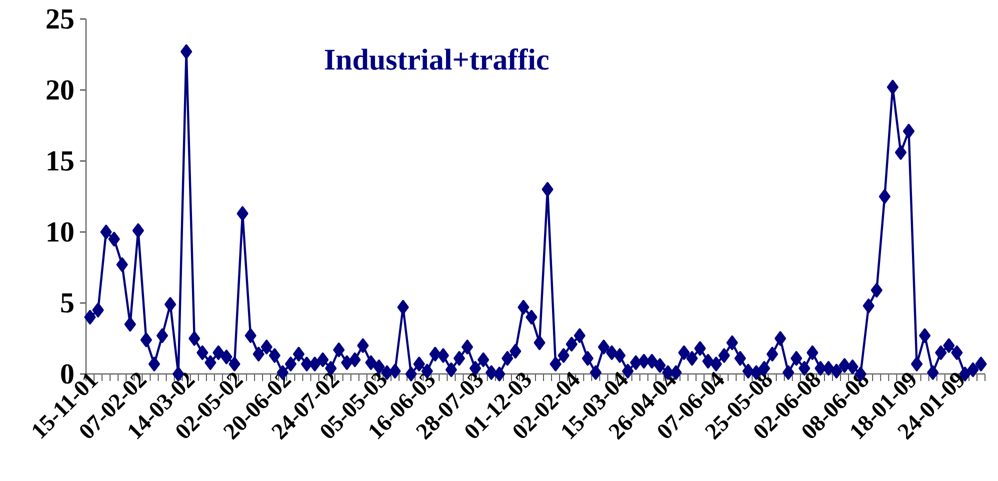  Describe the element at coordinates (61, 161) in the screenshot. I see `y-tick-label: 15` at that location.